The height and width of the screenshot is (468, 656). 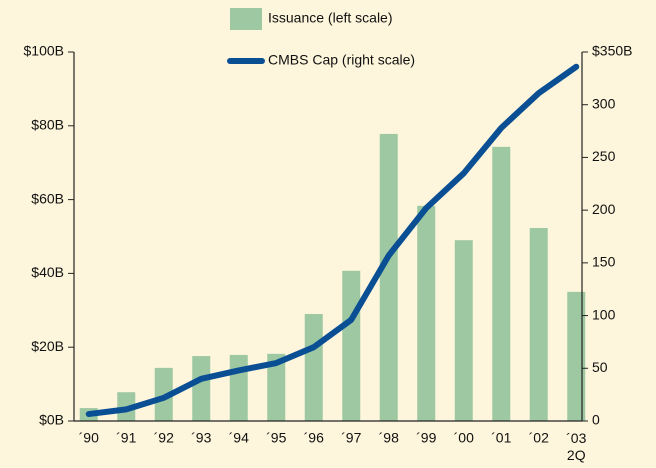 I want to click on y-tick-label: $60B, so click(x=47, y=198).